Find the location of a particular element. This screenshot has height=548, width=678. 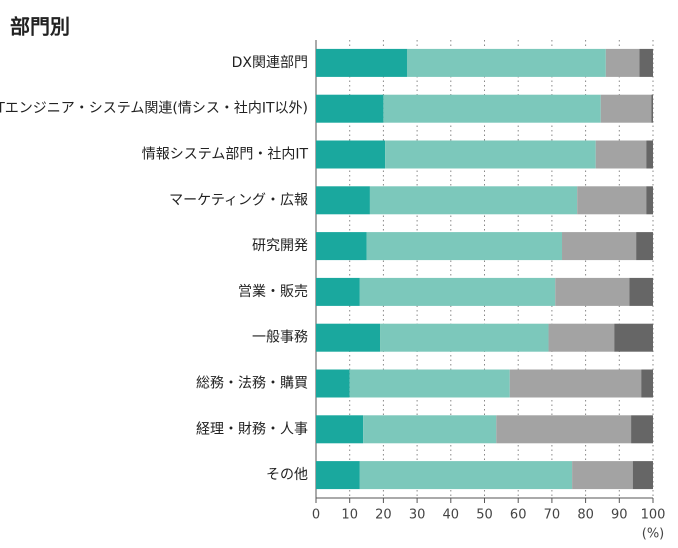

y-tick-label: 経理・財務・人事 is located at coordinates (252, 429).